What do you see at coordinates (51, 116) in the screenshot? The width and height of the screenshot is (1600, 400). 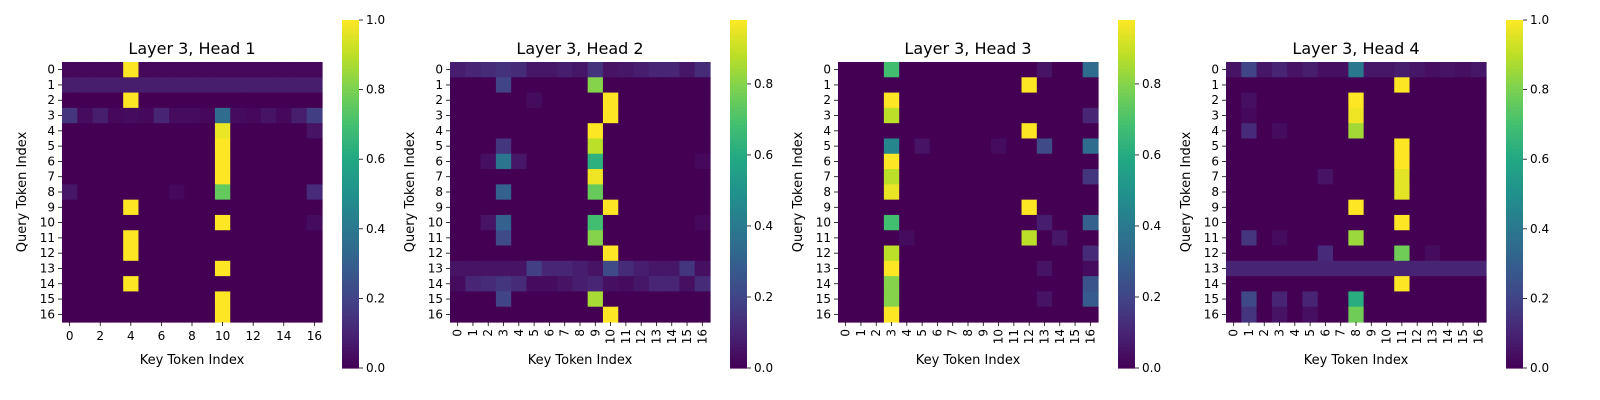 I see `y-tick-label: 3` at bounding box center [51, 116].